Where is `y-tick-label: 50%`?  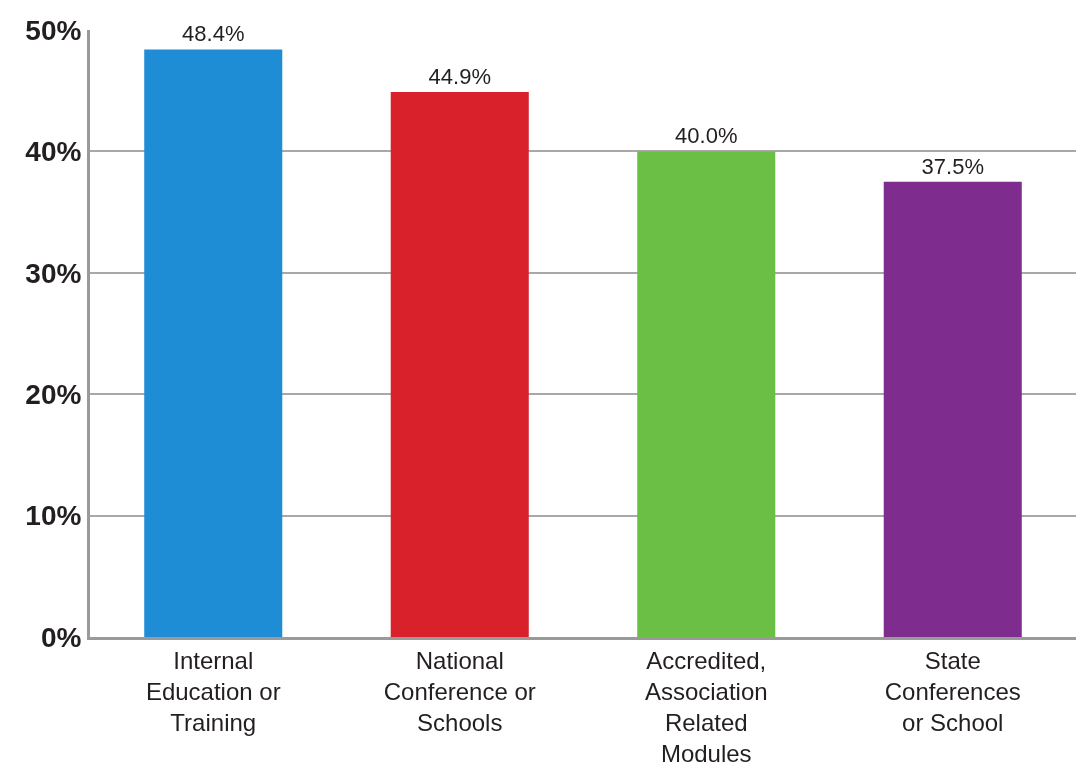 y-tick-label: 50% is located at coordinates (53, 30).